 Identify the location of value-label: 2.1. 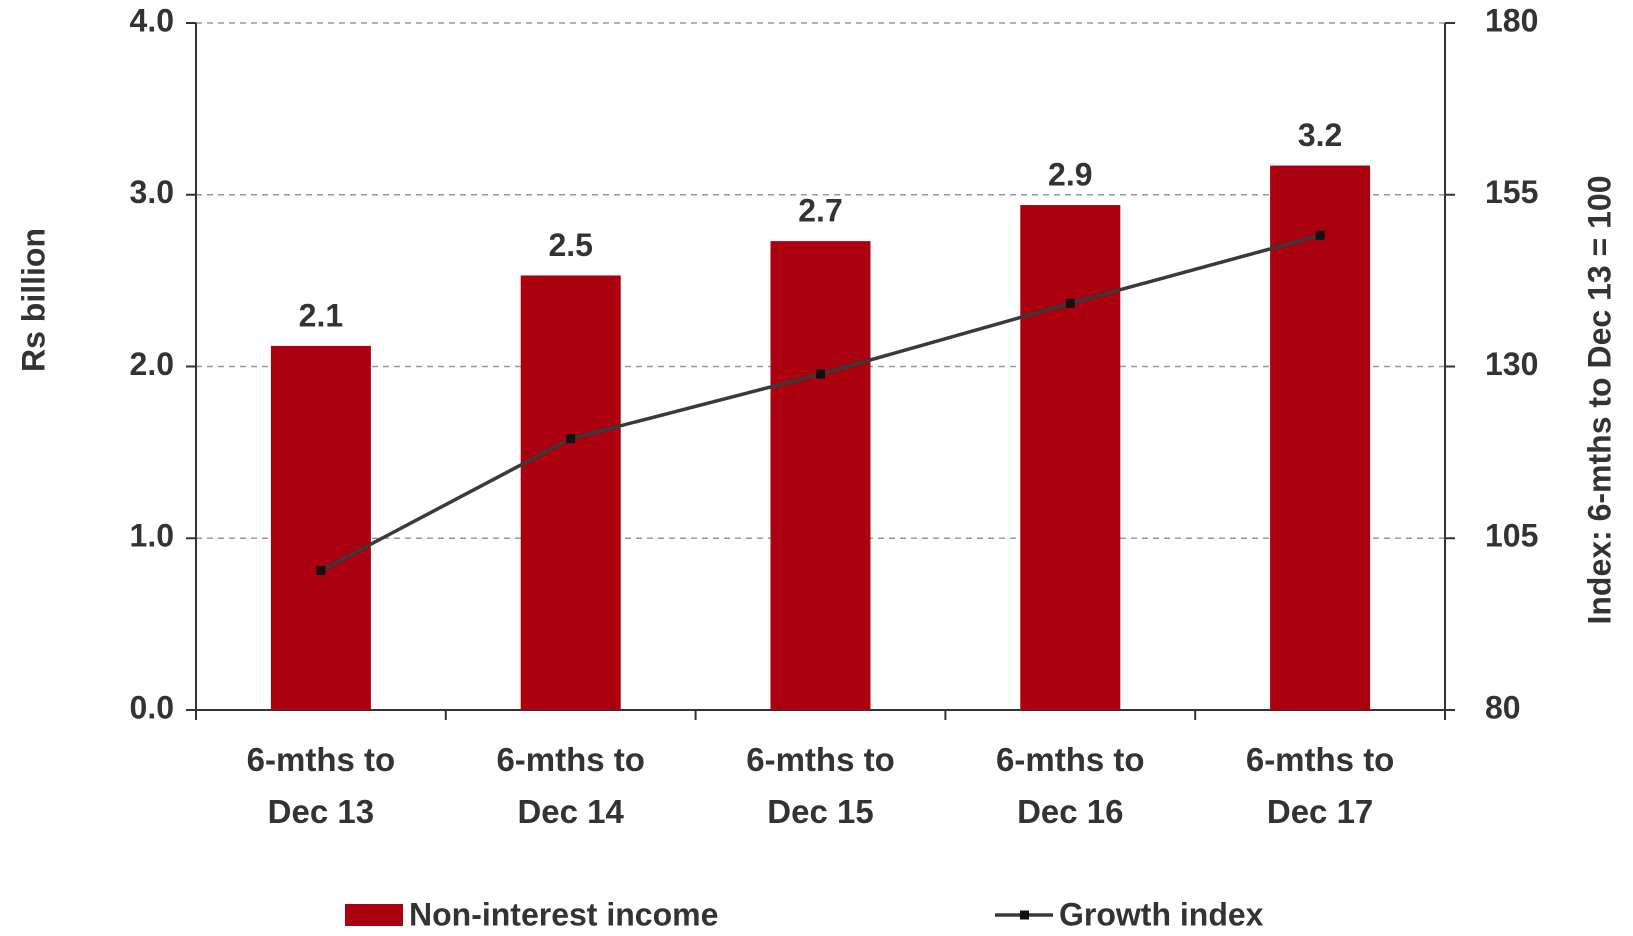
(321, 315).